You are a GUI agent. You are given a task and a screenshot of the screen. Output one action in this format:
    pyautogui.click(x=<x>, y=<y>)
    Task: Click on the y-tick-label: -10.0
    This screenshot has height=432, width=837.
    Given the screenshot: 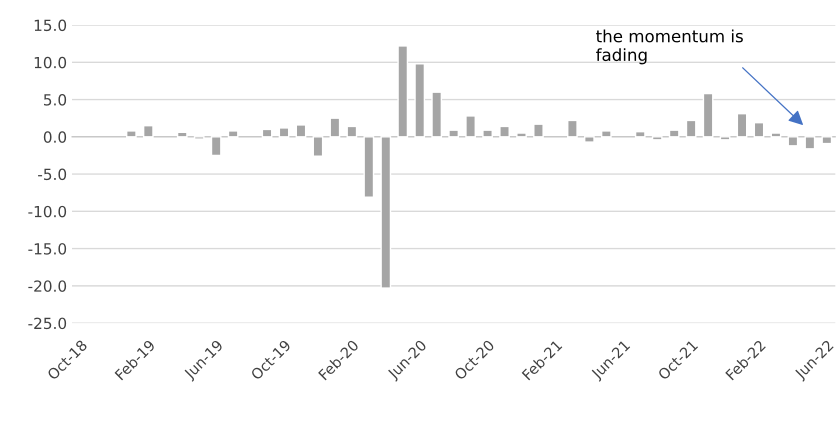 What is the action you would take?
    pyautogui.click(x=47, y=212)
    